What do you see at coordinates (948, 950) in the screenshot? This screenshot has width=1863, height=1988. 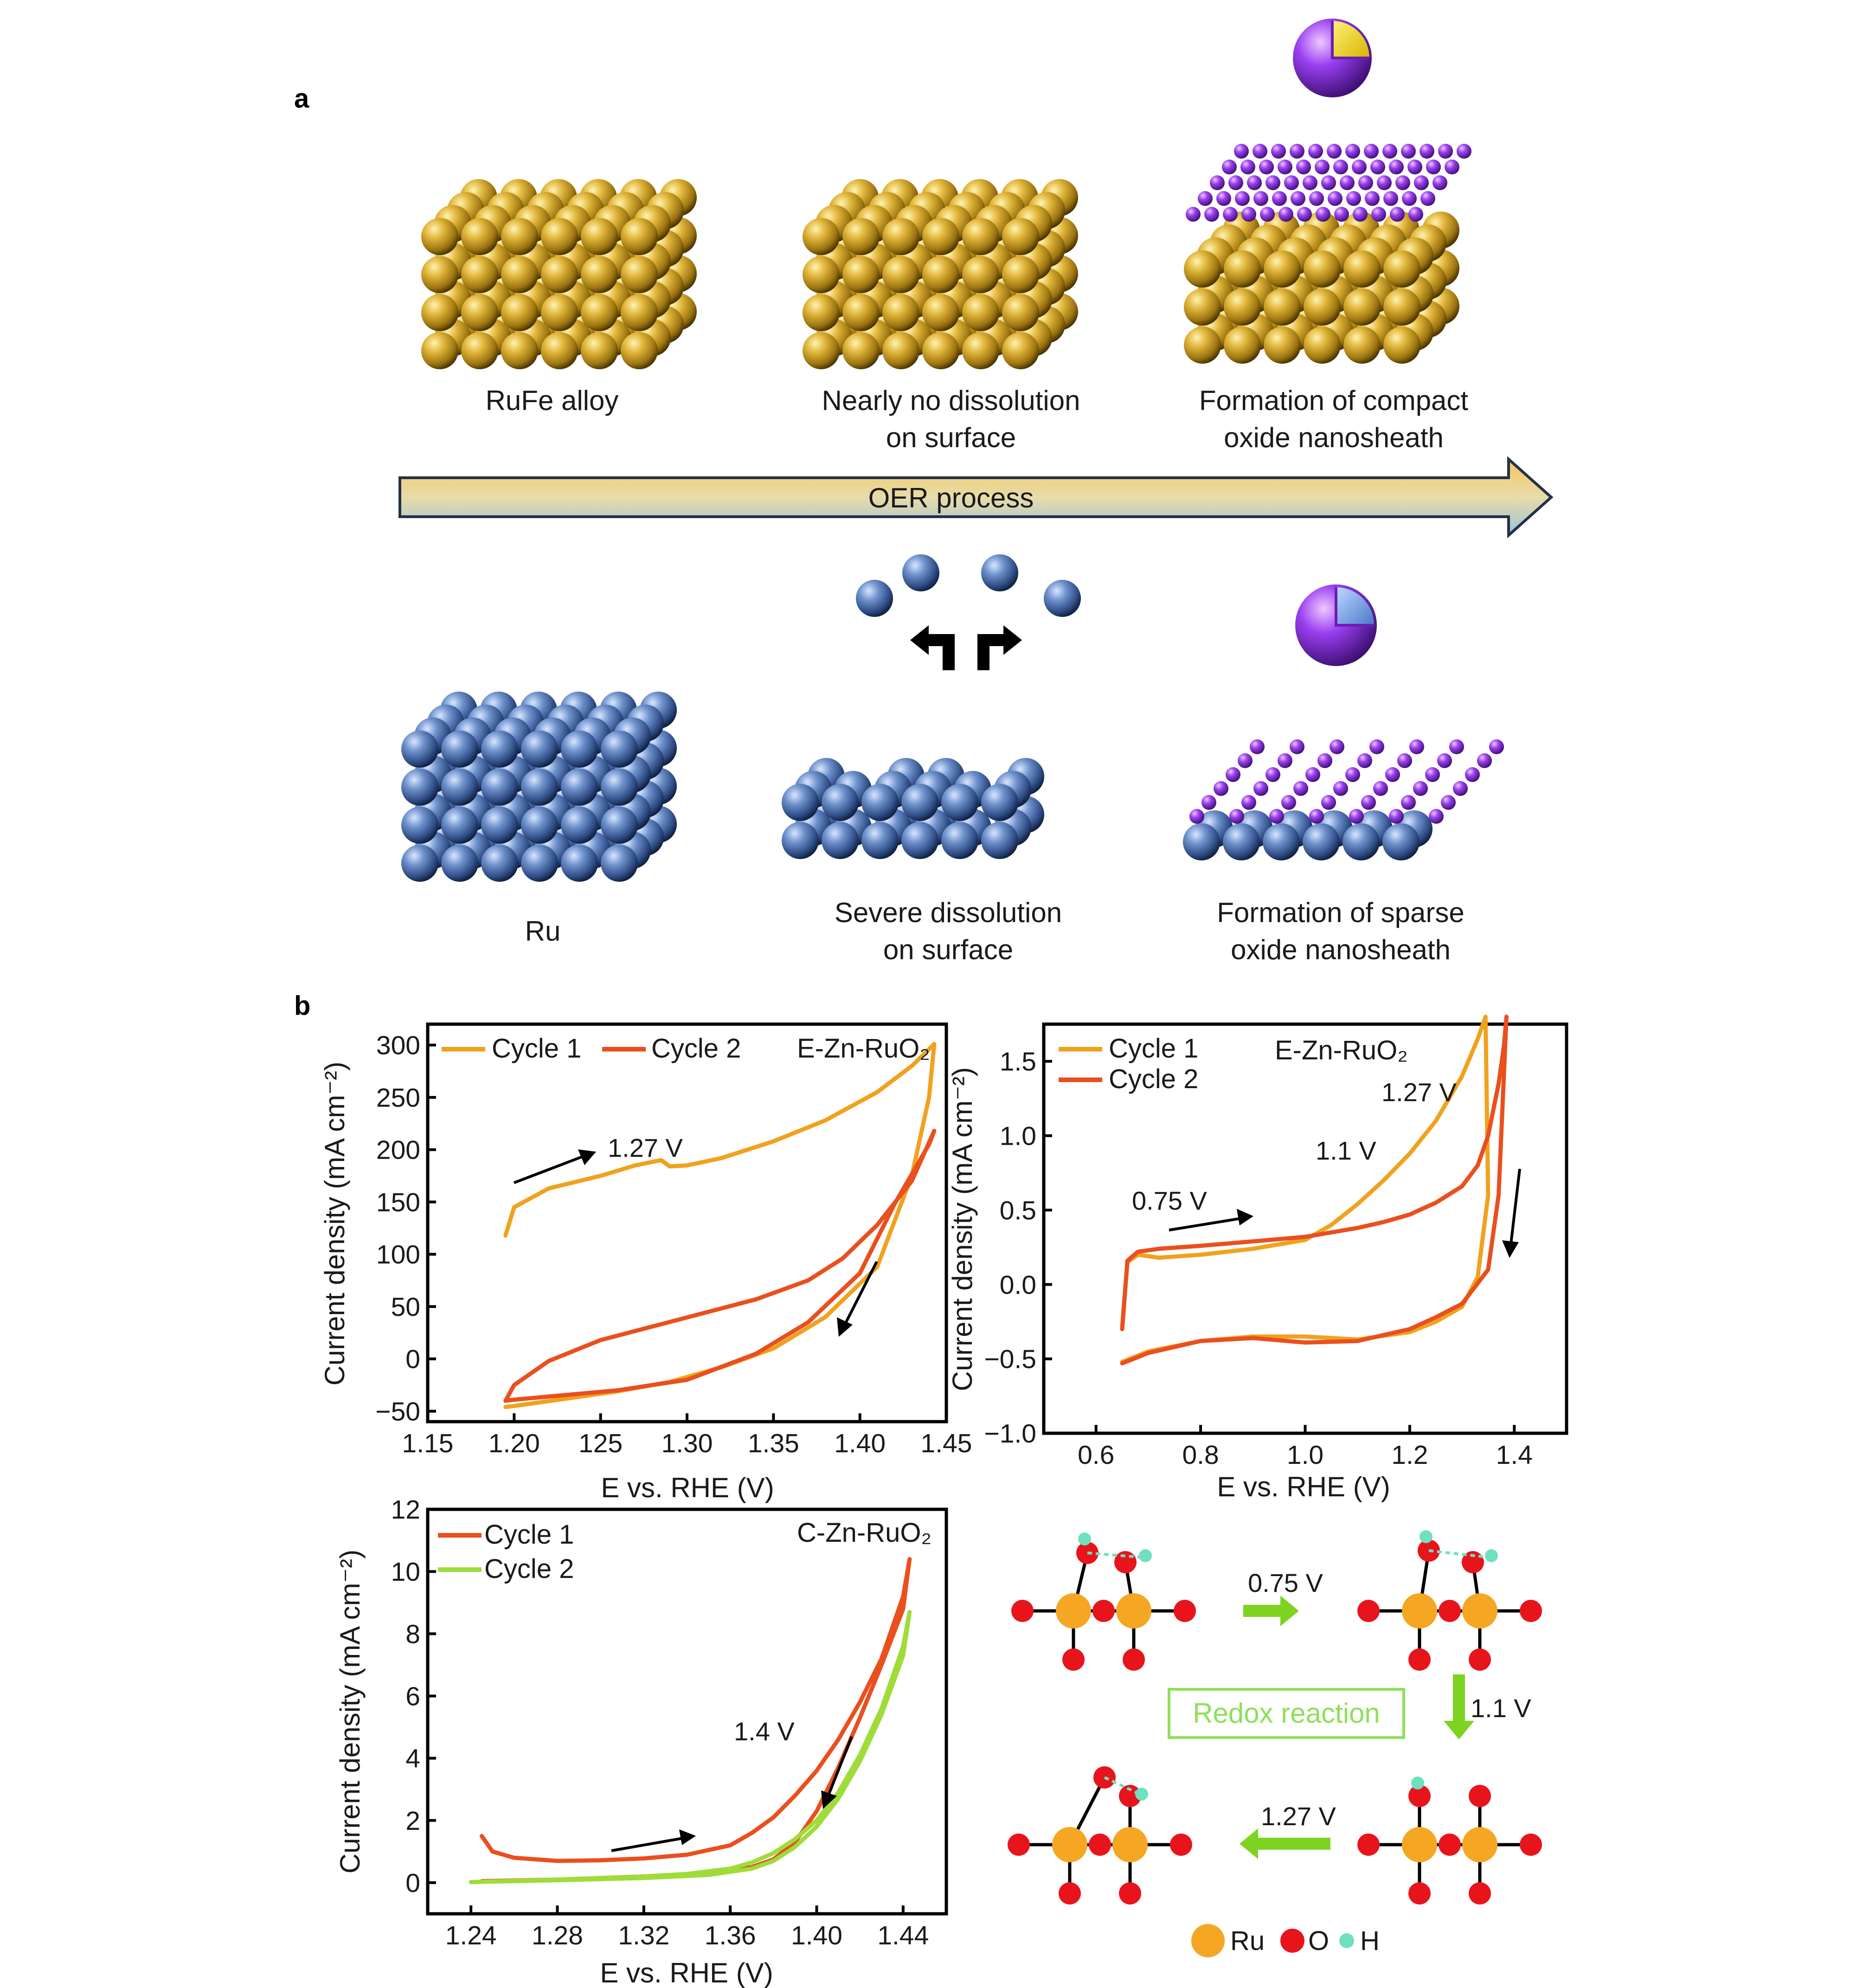 I see `caption-severe-dissolution-2: on surface` at bounding box center [948, 950].